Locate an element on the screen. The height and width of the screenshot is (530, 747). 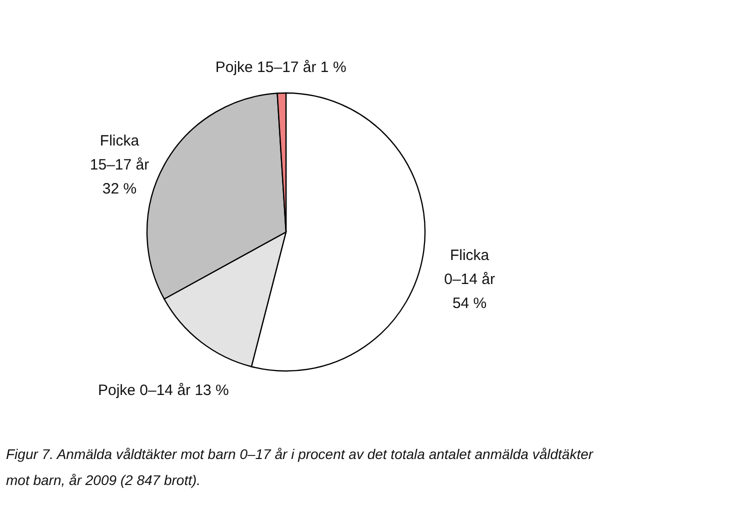
data-label: 32 % is located at coordinates (119, 189).